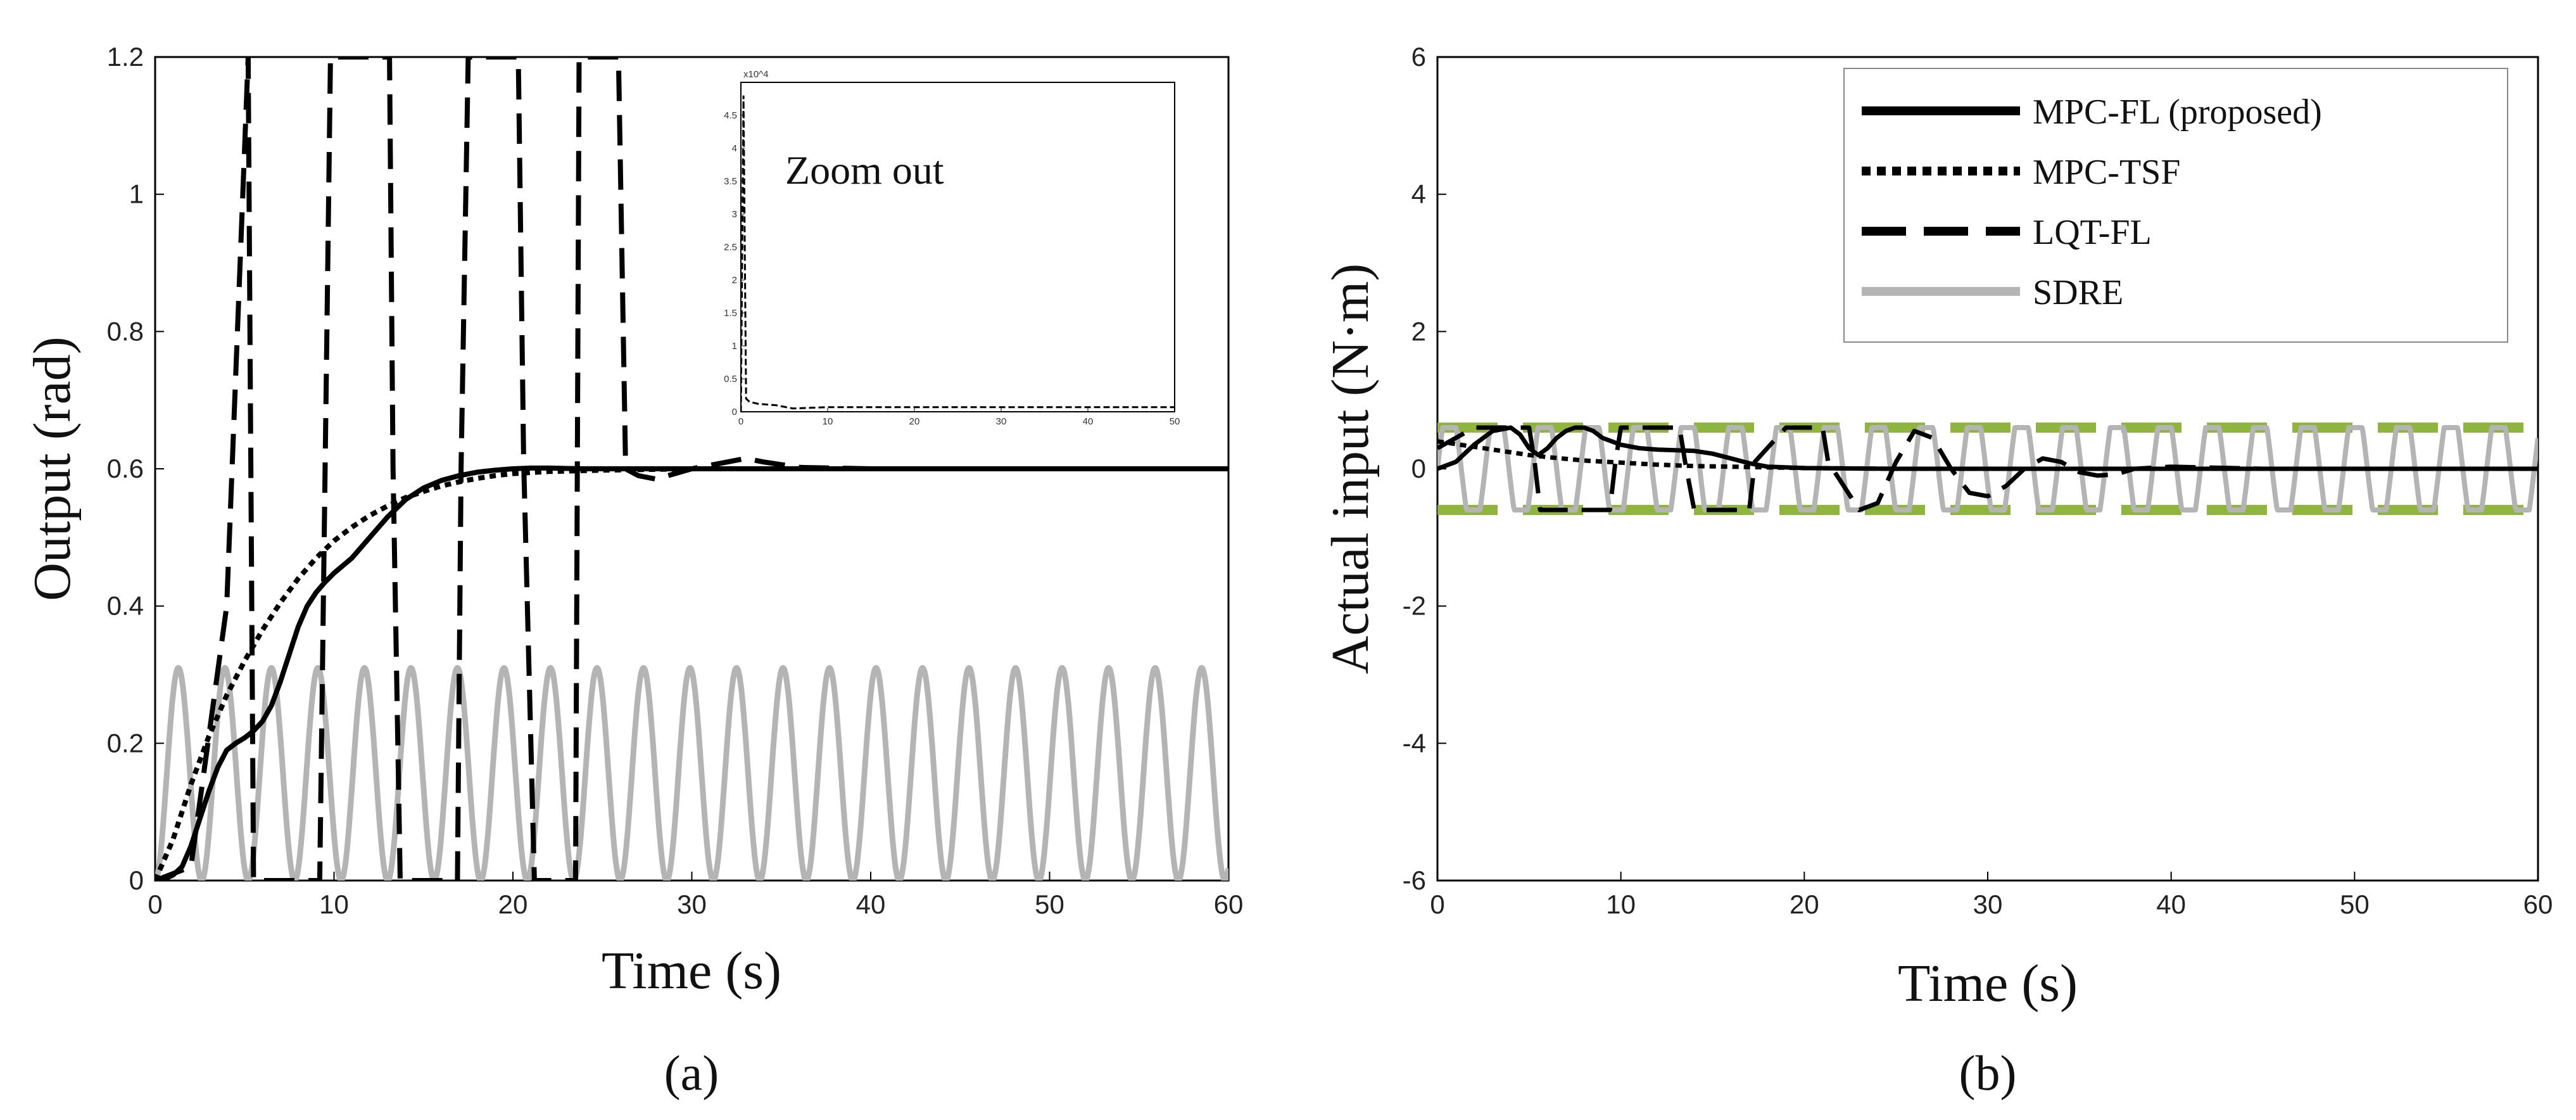  I want to click on panel-a-series-sdre, so click(691, 773).